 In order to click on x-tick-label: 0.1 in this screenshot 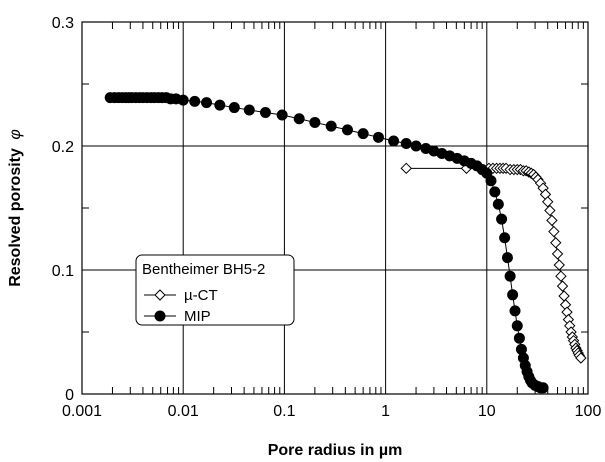, I will do `click(284, 411)`.